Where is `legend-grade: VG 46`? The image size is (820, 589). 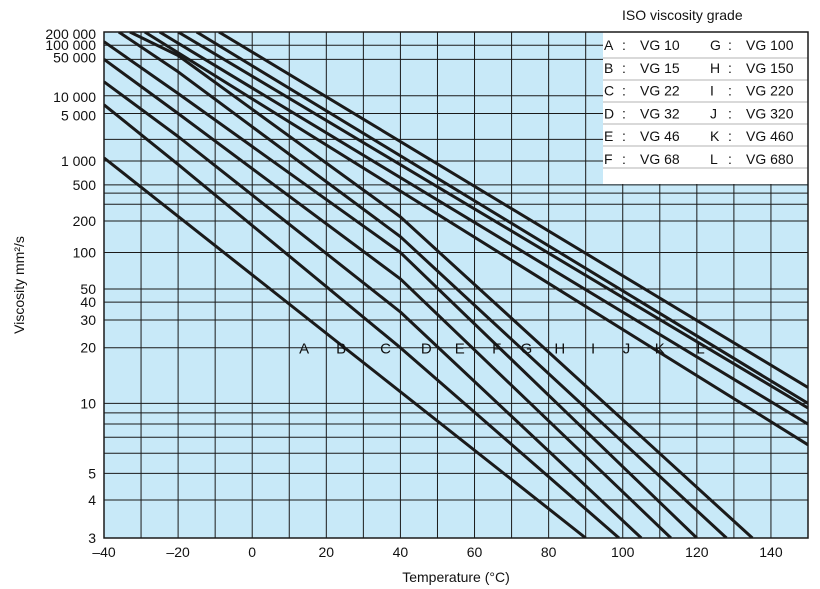
legend-grade: VG 46 is located at coordinates (660, 136).